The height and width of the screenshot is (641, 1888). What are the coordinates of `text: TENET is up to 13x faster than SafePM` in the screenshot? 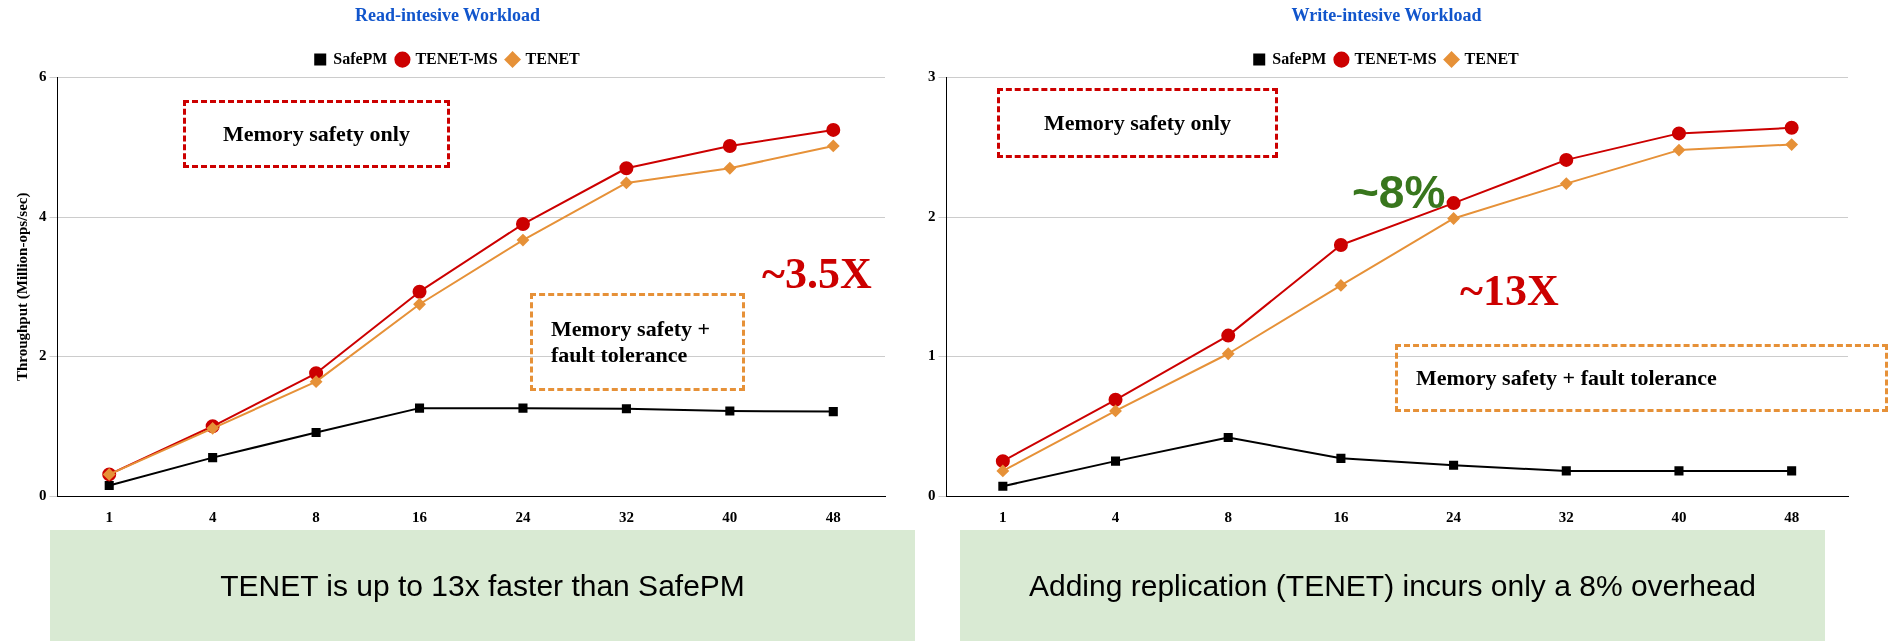 It's located at (482, 585).